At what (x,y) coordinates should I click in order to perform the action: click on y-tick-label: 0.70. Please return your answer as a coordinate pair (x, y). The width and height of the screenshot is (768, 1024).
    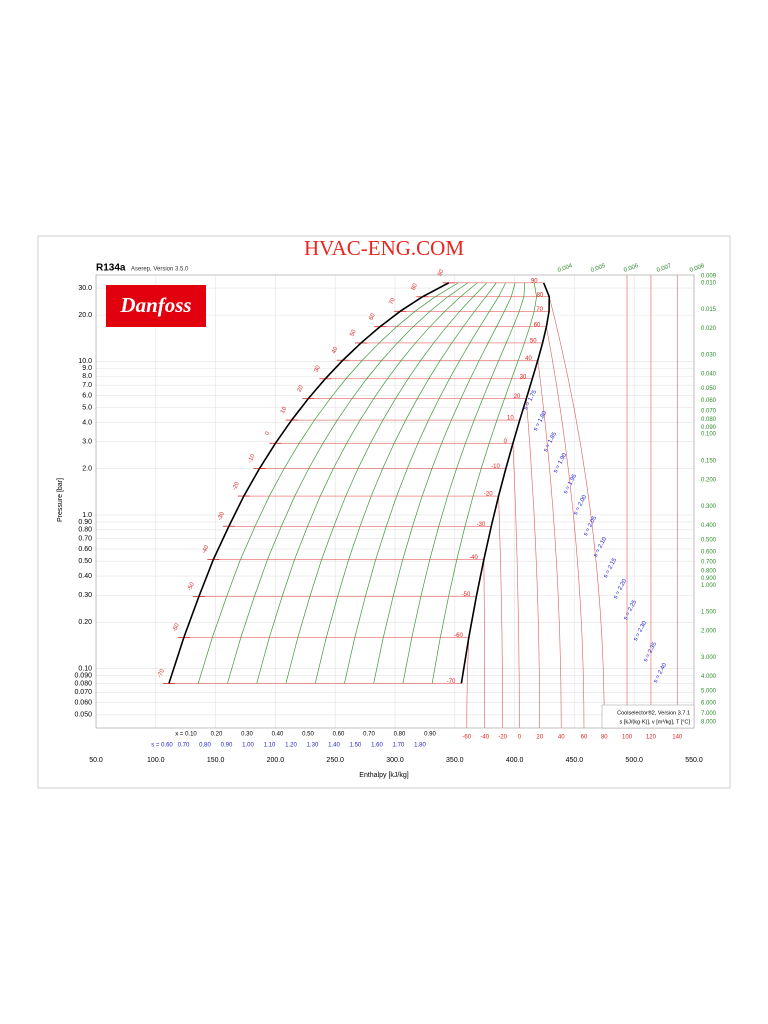
    Looking at the image, I should click on (85, 539).